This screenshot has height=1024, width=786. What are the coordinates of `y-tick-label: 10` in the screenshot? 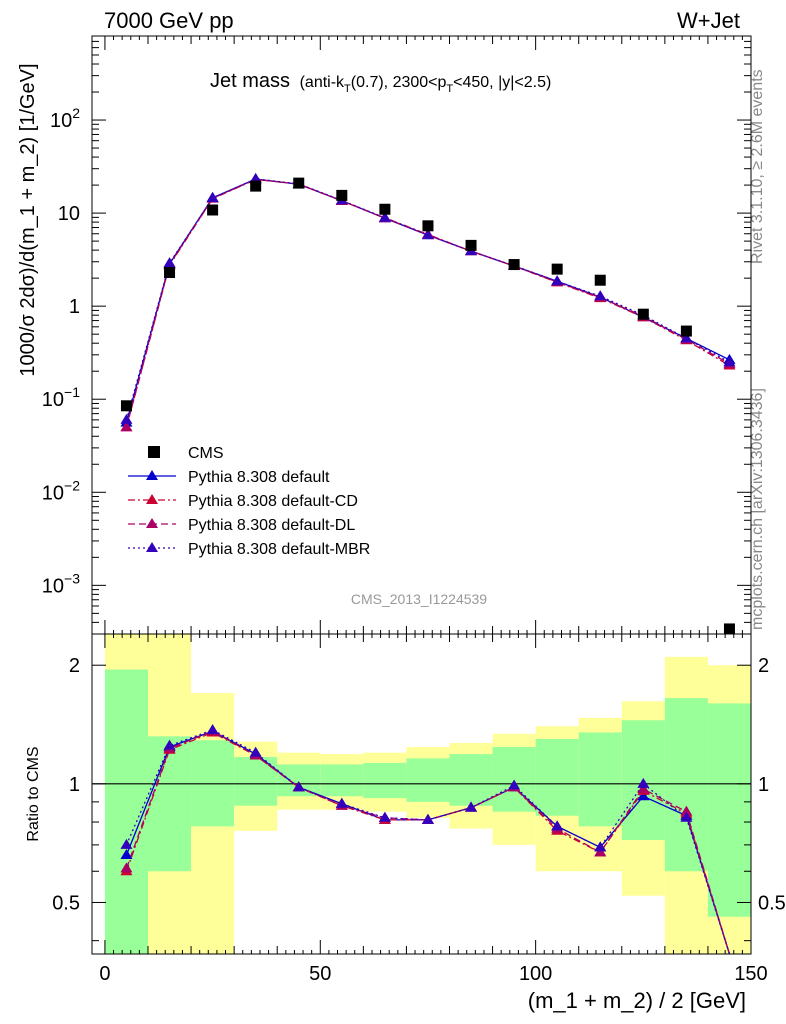 It's located at (69, 214).